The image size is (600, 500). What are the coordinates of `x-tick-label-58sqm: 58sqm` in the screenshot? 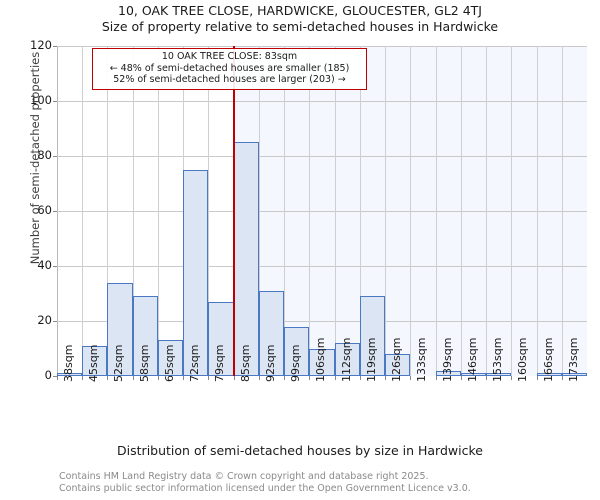 It's located at (144, 363).